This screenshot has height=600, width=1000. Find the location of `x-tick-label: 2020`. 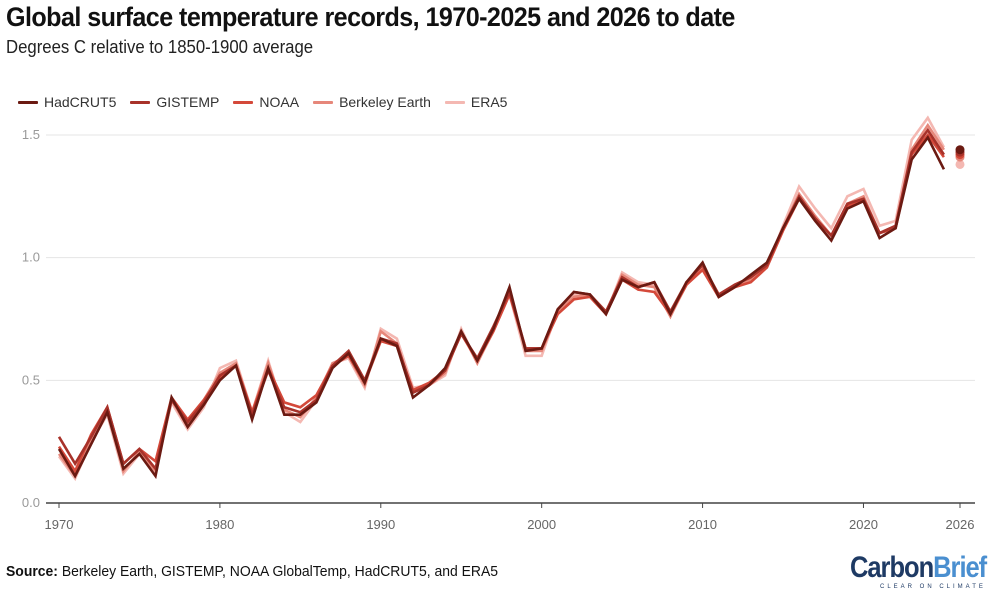

x-tick-label: 2020 is located at coordinates (863, 524).